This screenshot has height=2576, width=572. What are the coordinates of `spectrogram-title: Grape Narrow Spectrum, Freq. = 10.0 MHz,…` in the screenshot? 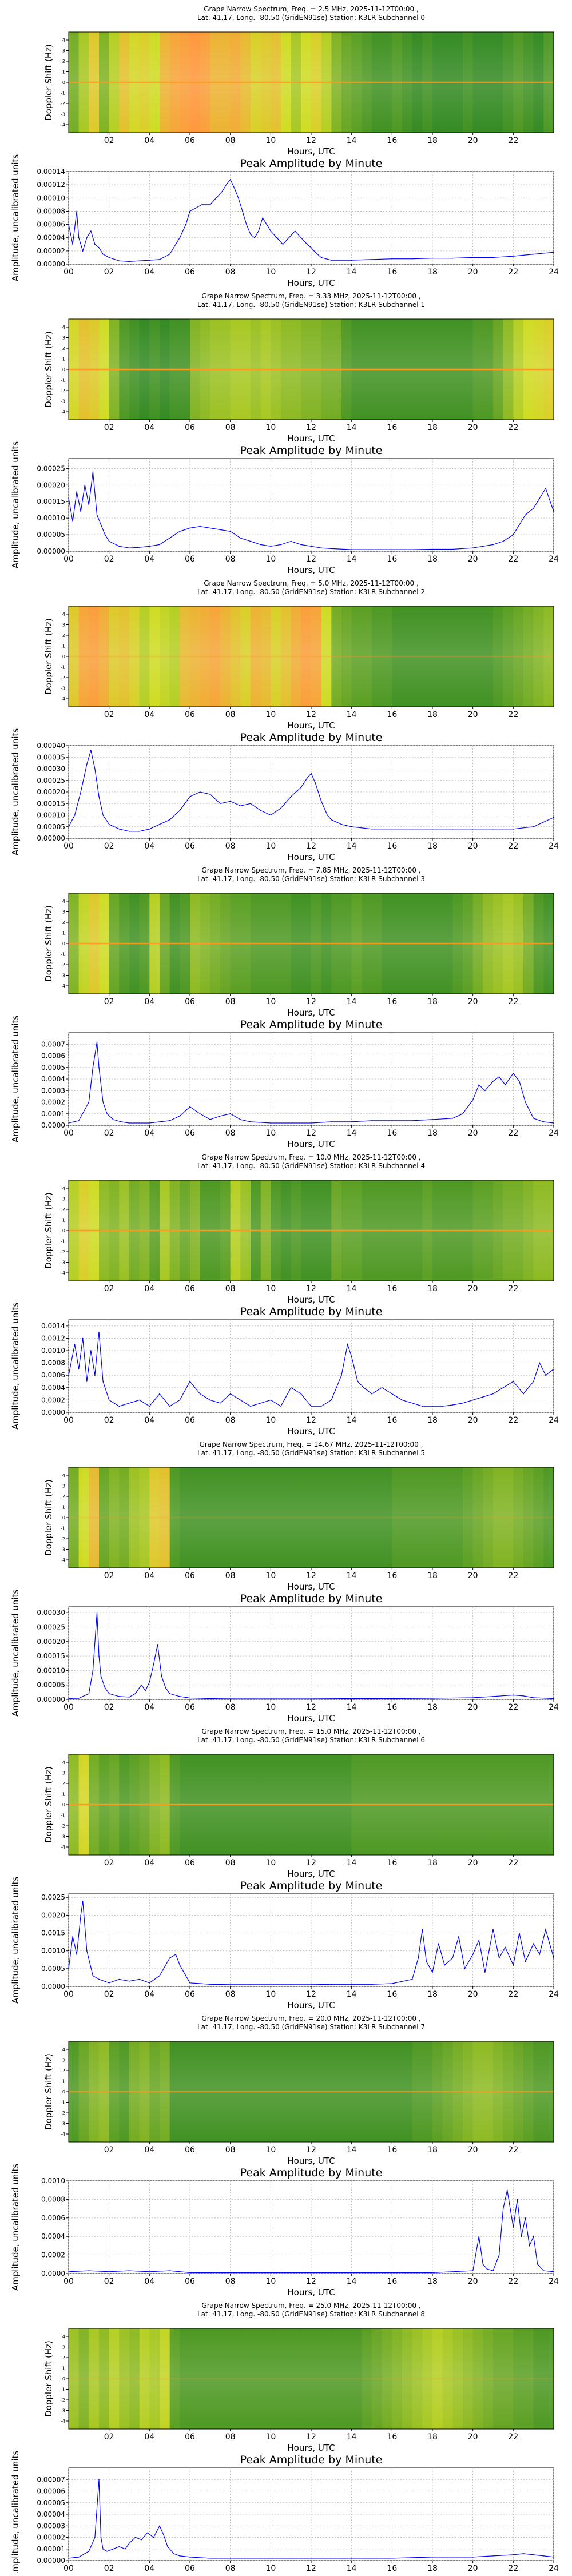 It's located at (310, 1157).